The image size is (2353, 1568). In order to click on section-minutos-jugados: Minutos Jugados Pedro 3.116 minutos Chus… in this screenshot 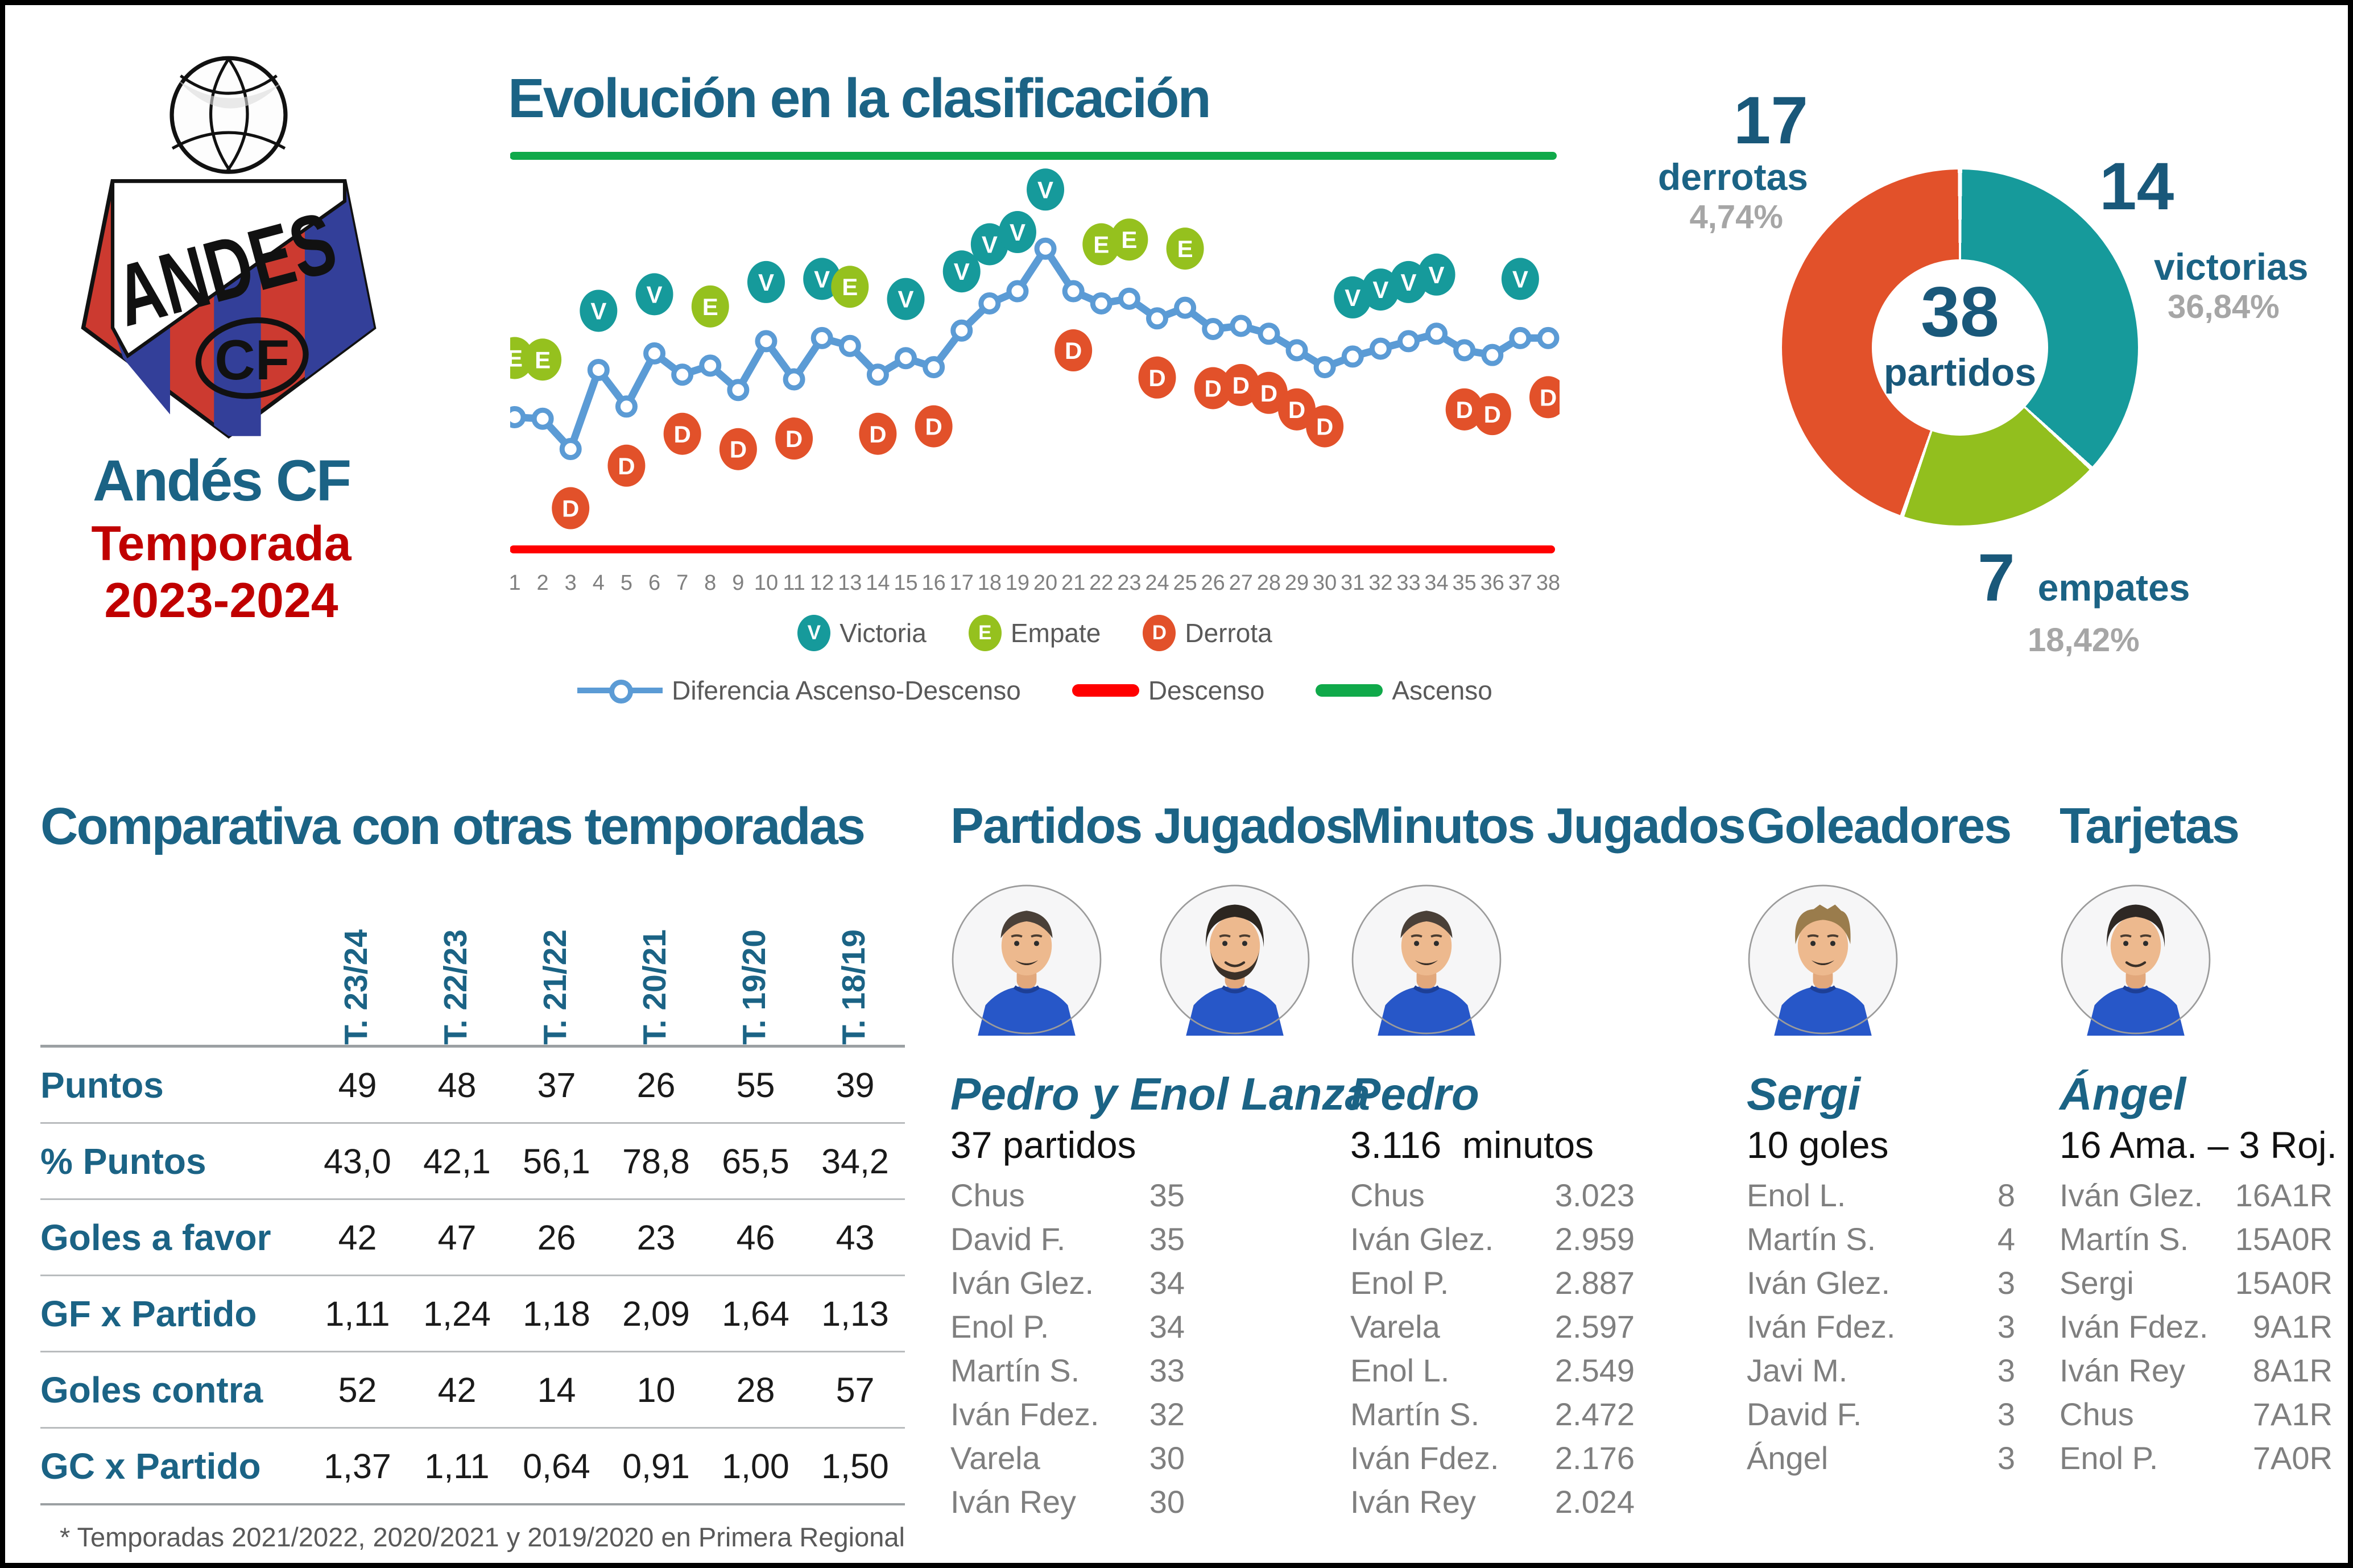, I will do `click(1548, 1160)`.